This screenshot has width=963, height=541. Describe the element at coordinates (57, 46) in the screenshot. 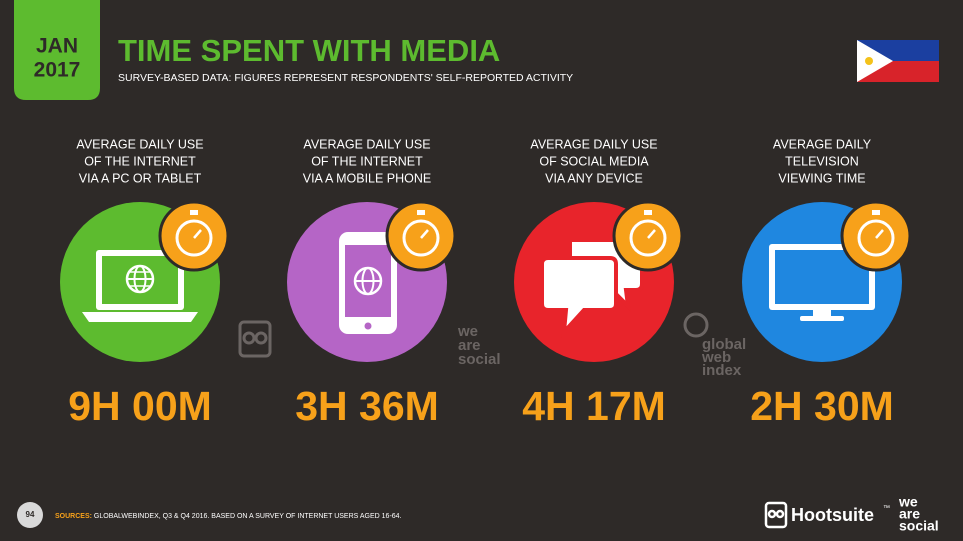

I see `date-month: JAN` at that location.